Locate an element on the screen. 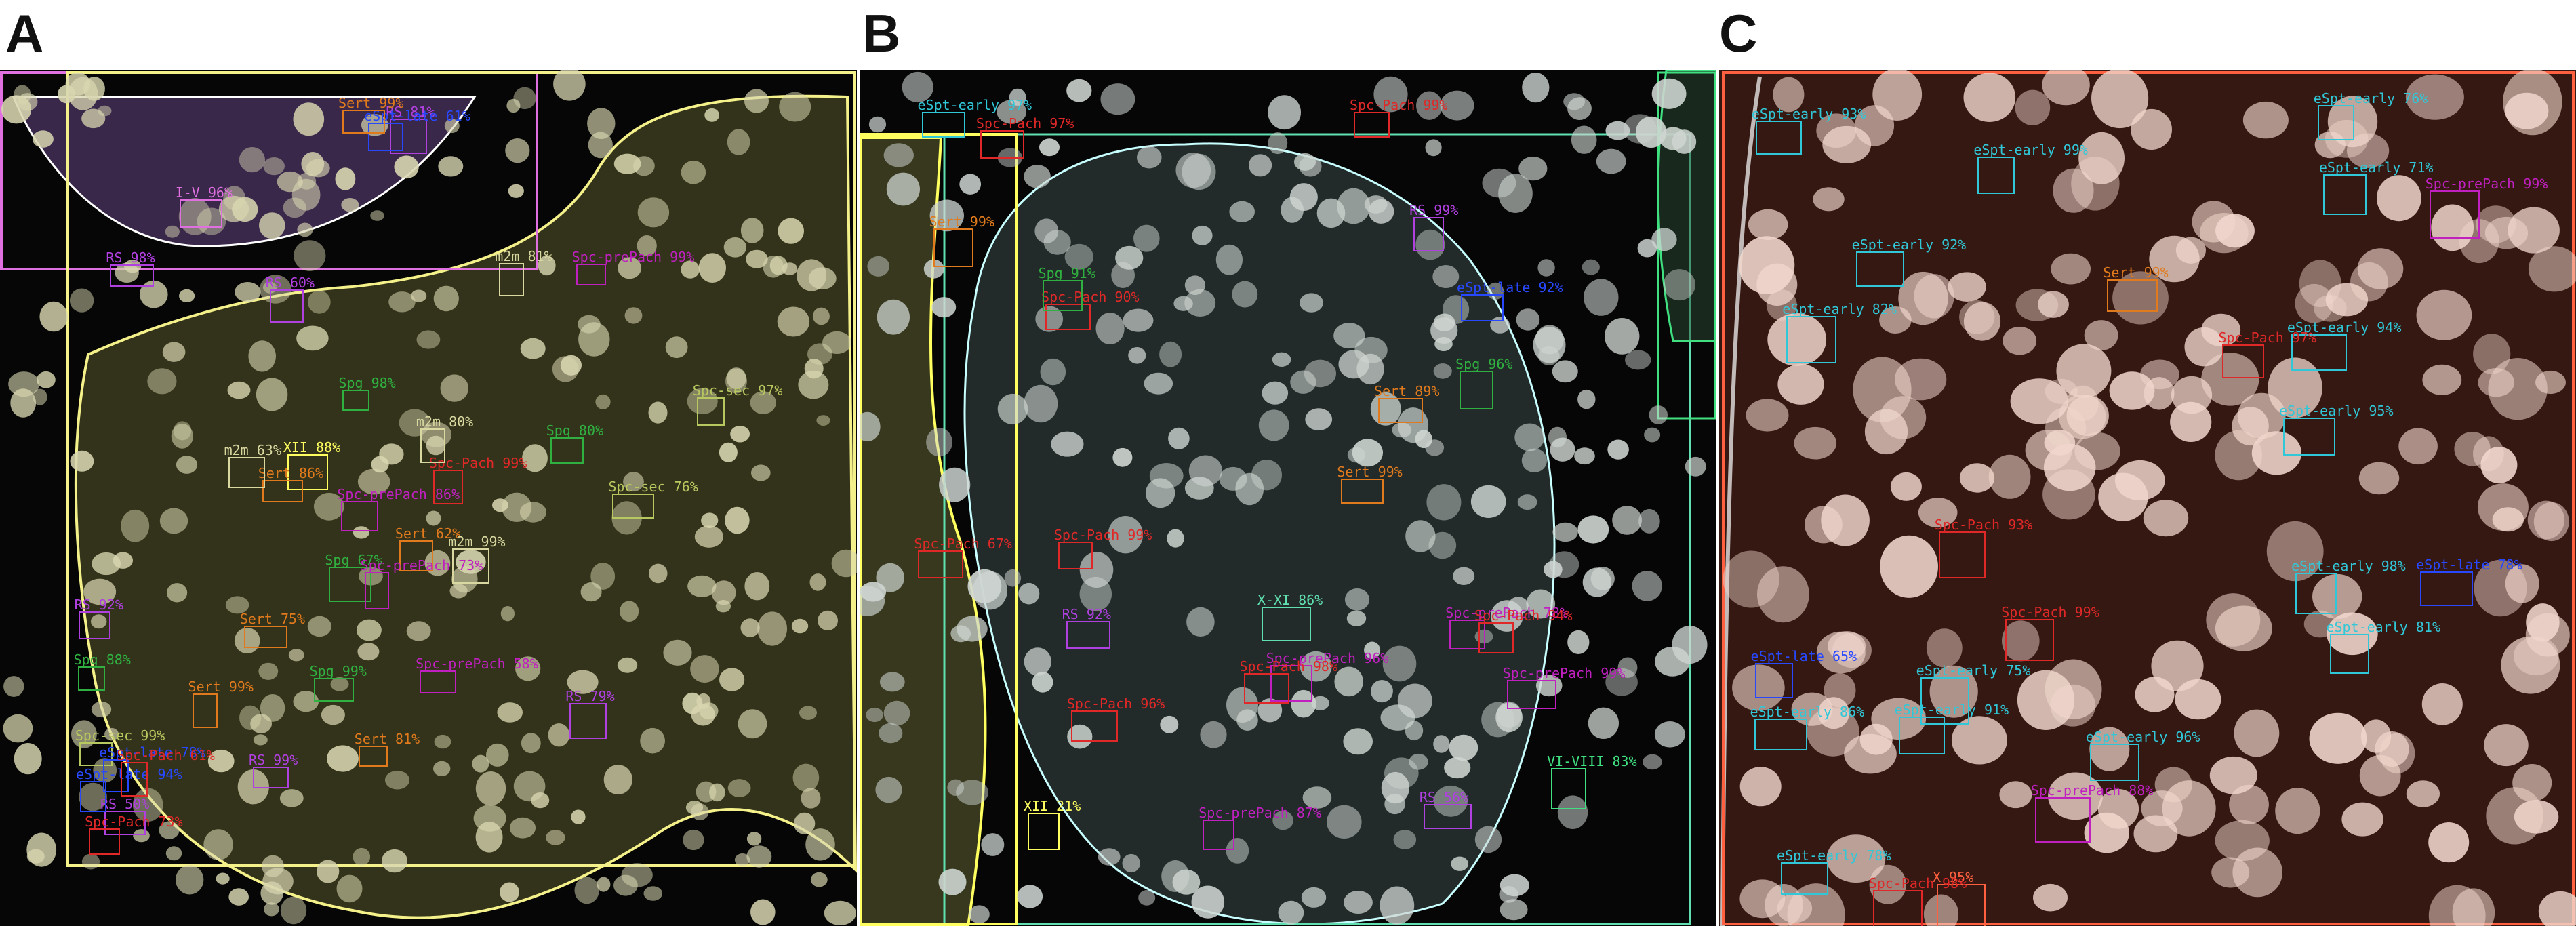 The image size is (2576, 926). detection-label: Spc-prePach 99% is located at coordinates (633, 256).